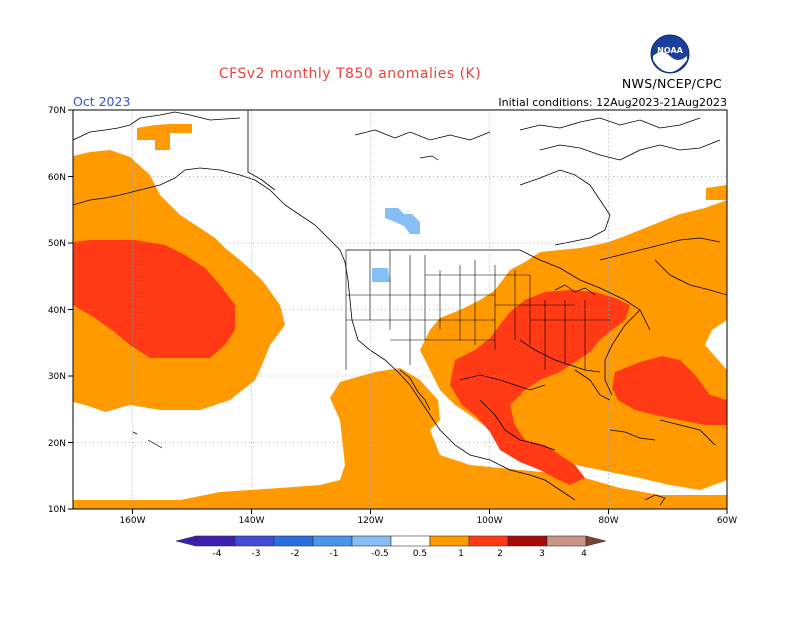 The width and height of the screenshot is (800, 618). Describe the element at coordinates (612, 102) in the screenshot. I see `initial-conditions: Initial conditions: 12Aug2023-21Aug2023` at that location.